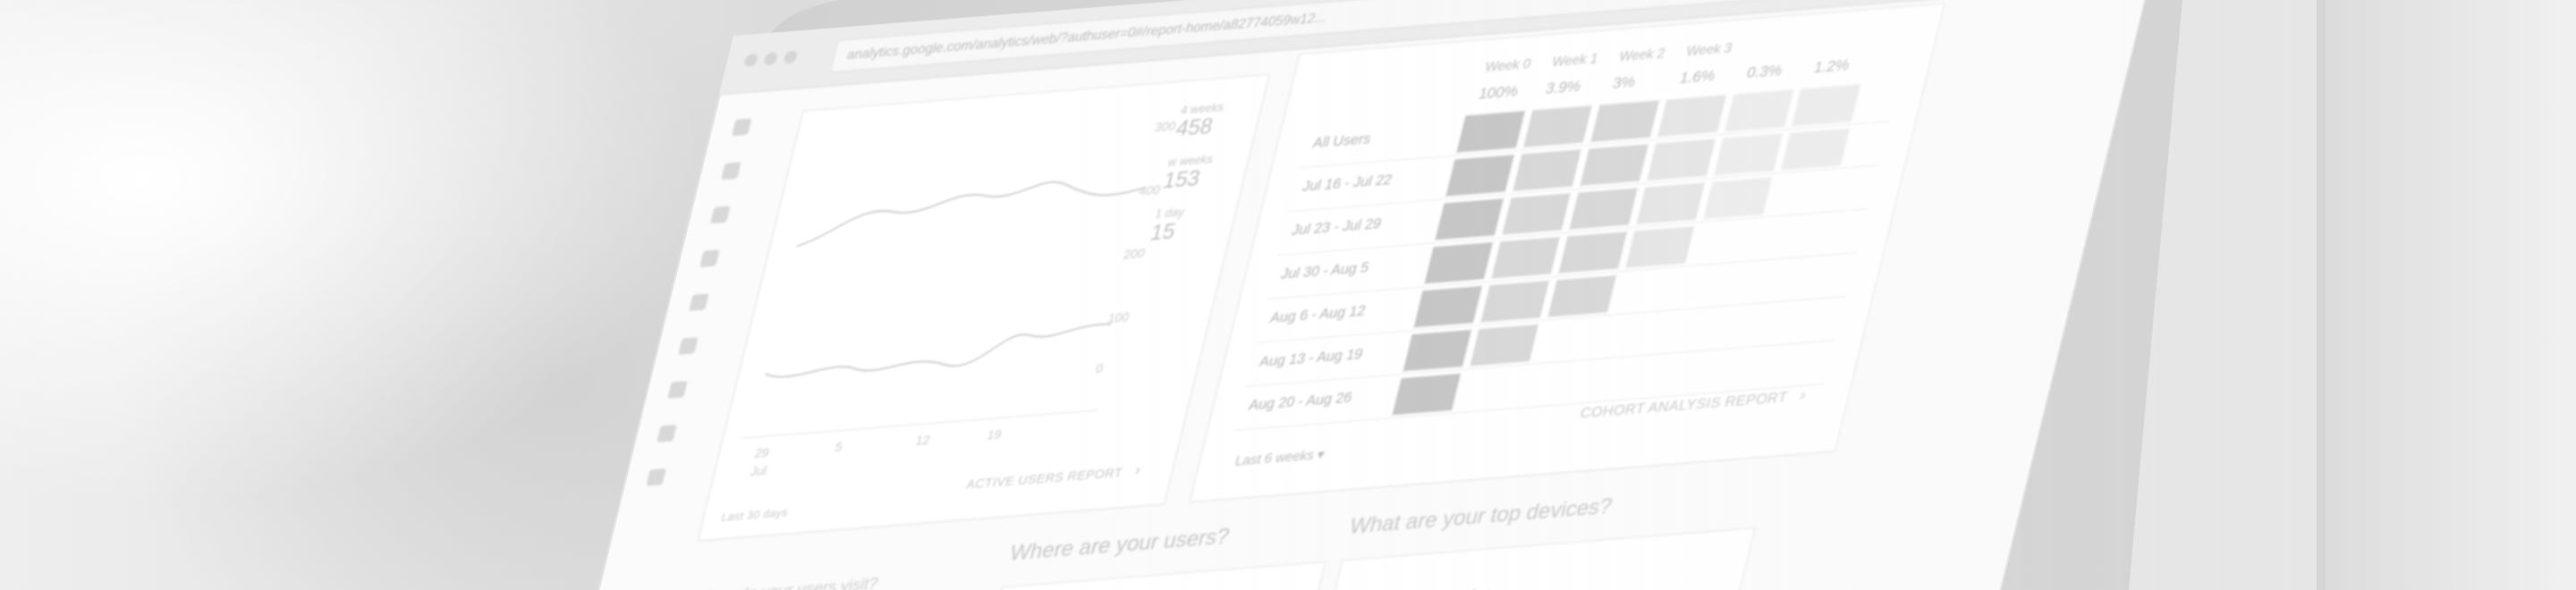  I want to click on week-header: Week 0, so click(1508, 65).